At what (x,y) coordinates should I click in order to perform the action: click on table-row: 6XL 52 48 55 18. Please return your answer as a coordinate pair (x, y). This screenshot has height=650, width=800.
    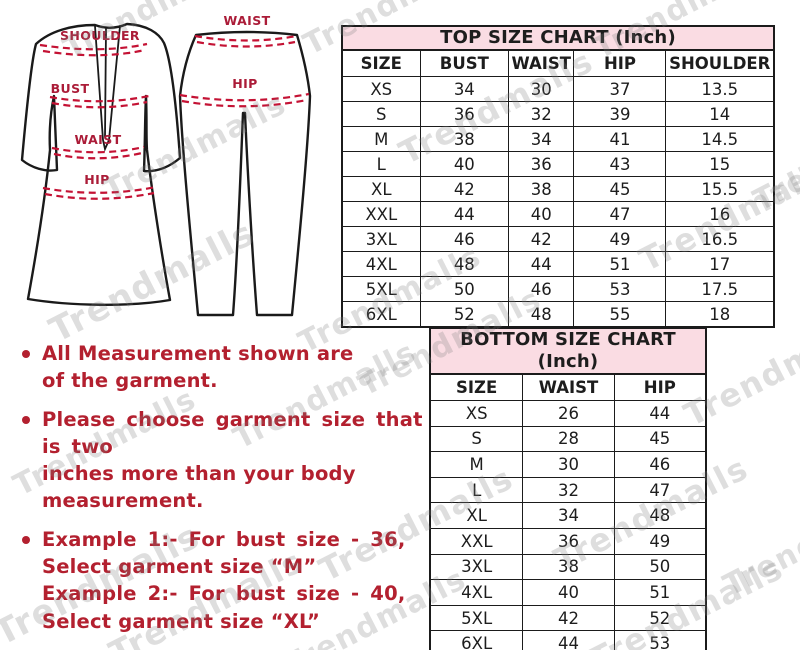
    Looking at the image, I should click on (558, 313).